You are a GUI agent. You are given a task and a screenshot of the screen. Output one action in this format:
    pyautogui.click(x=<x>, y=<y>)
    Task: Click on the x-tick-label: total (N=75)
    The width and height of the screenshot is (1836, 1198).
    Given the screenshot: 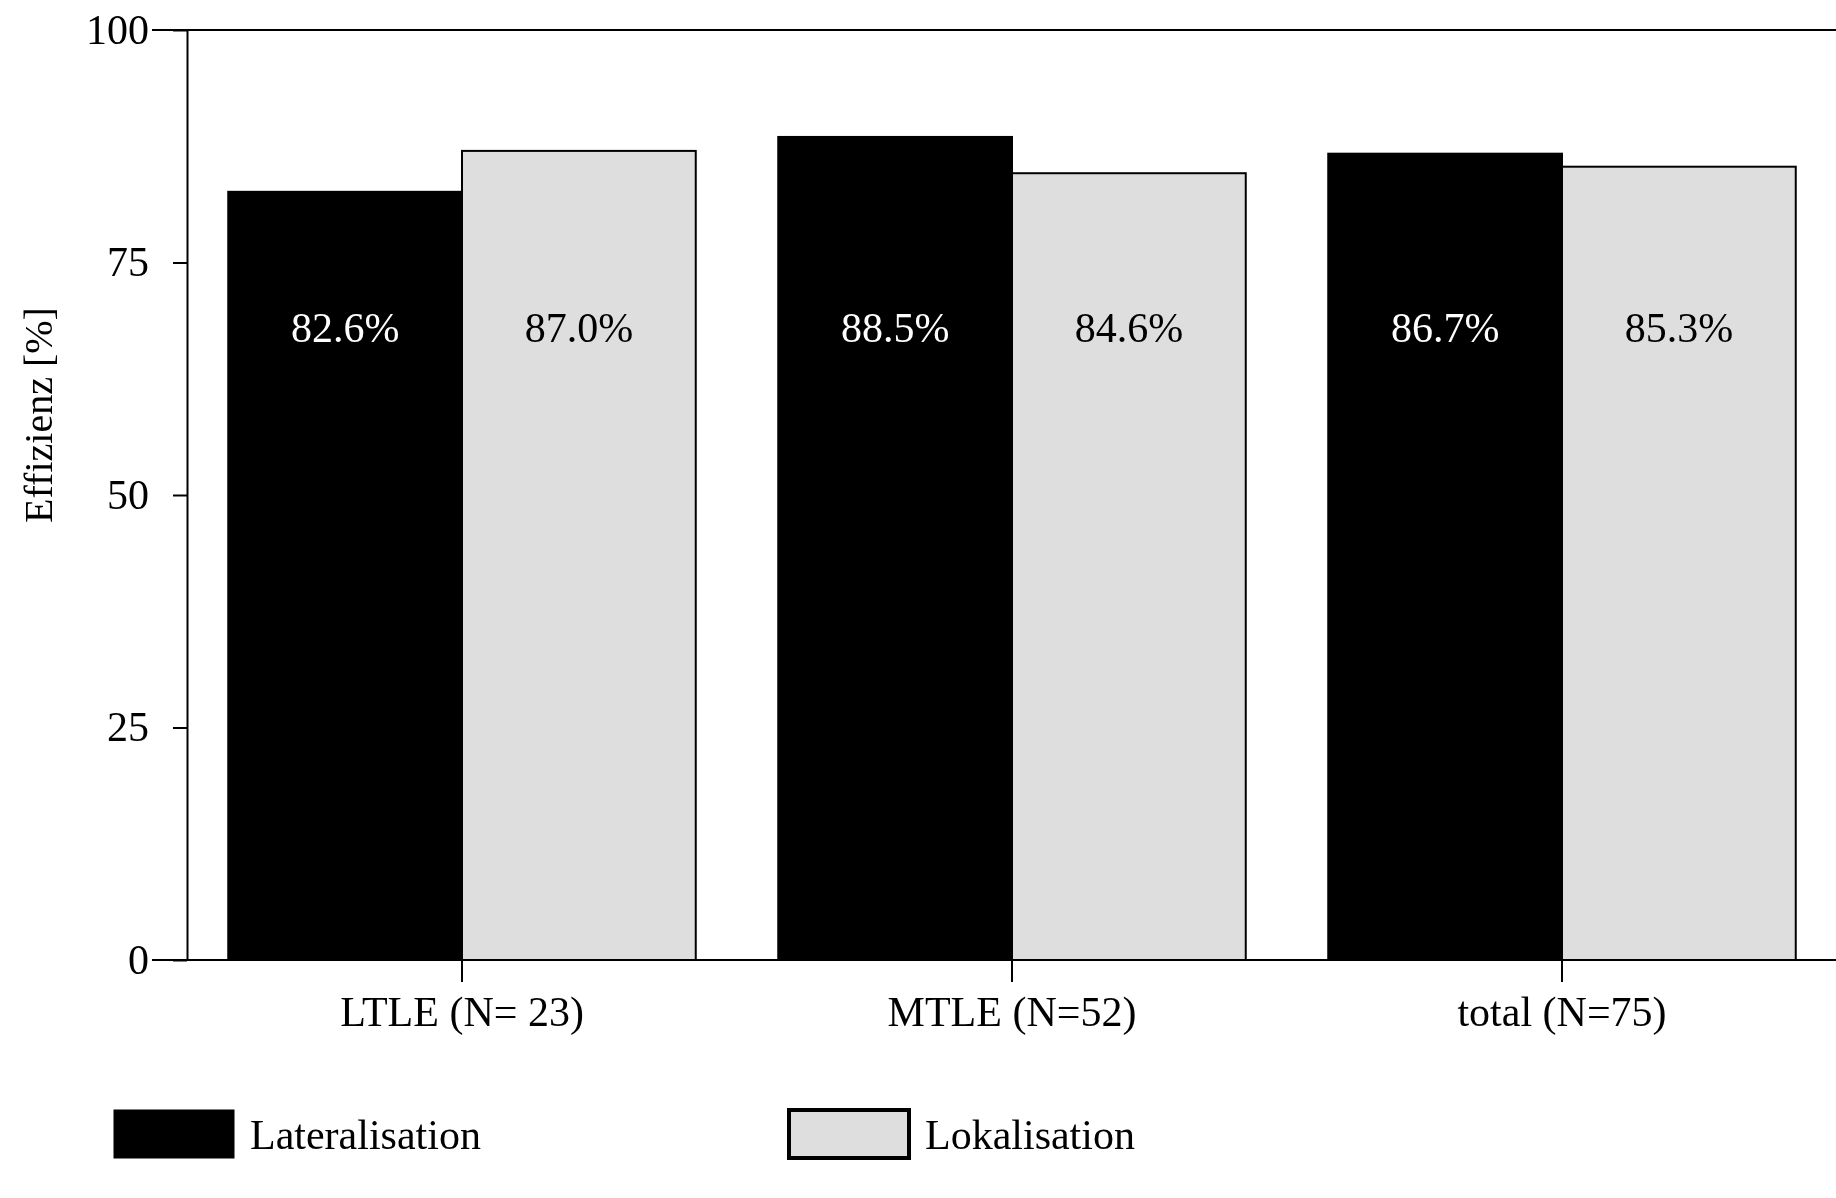 What is the action you would take?
    pyautogui.click(x=1562, y=1012)
    